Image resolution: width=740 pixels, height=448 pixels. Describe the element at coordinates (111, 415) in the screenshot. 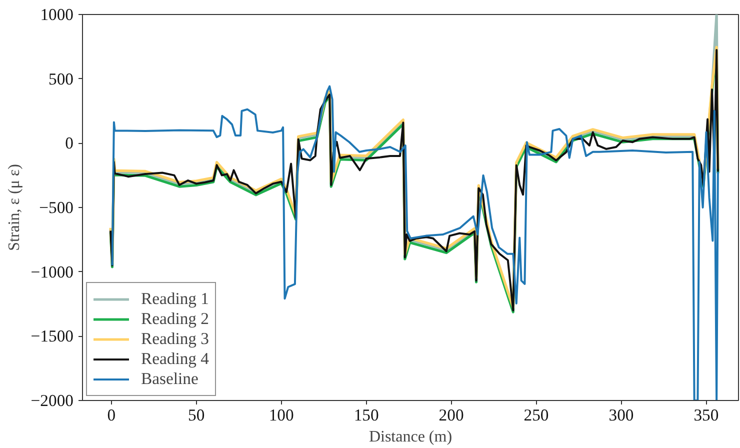

I see `x-tick-label: 0` at that location.